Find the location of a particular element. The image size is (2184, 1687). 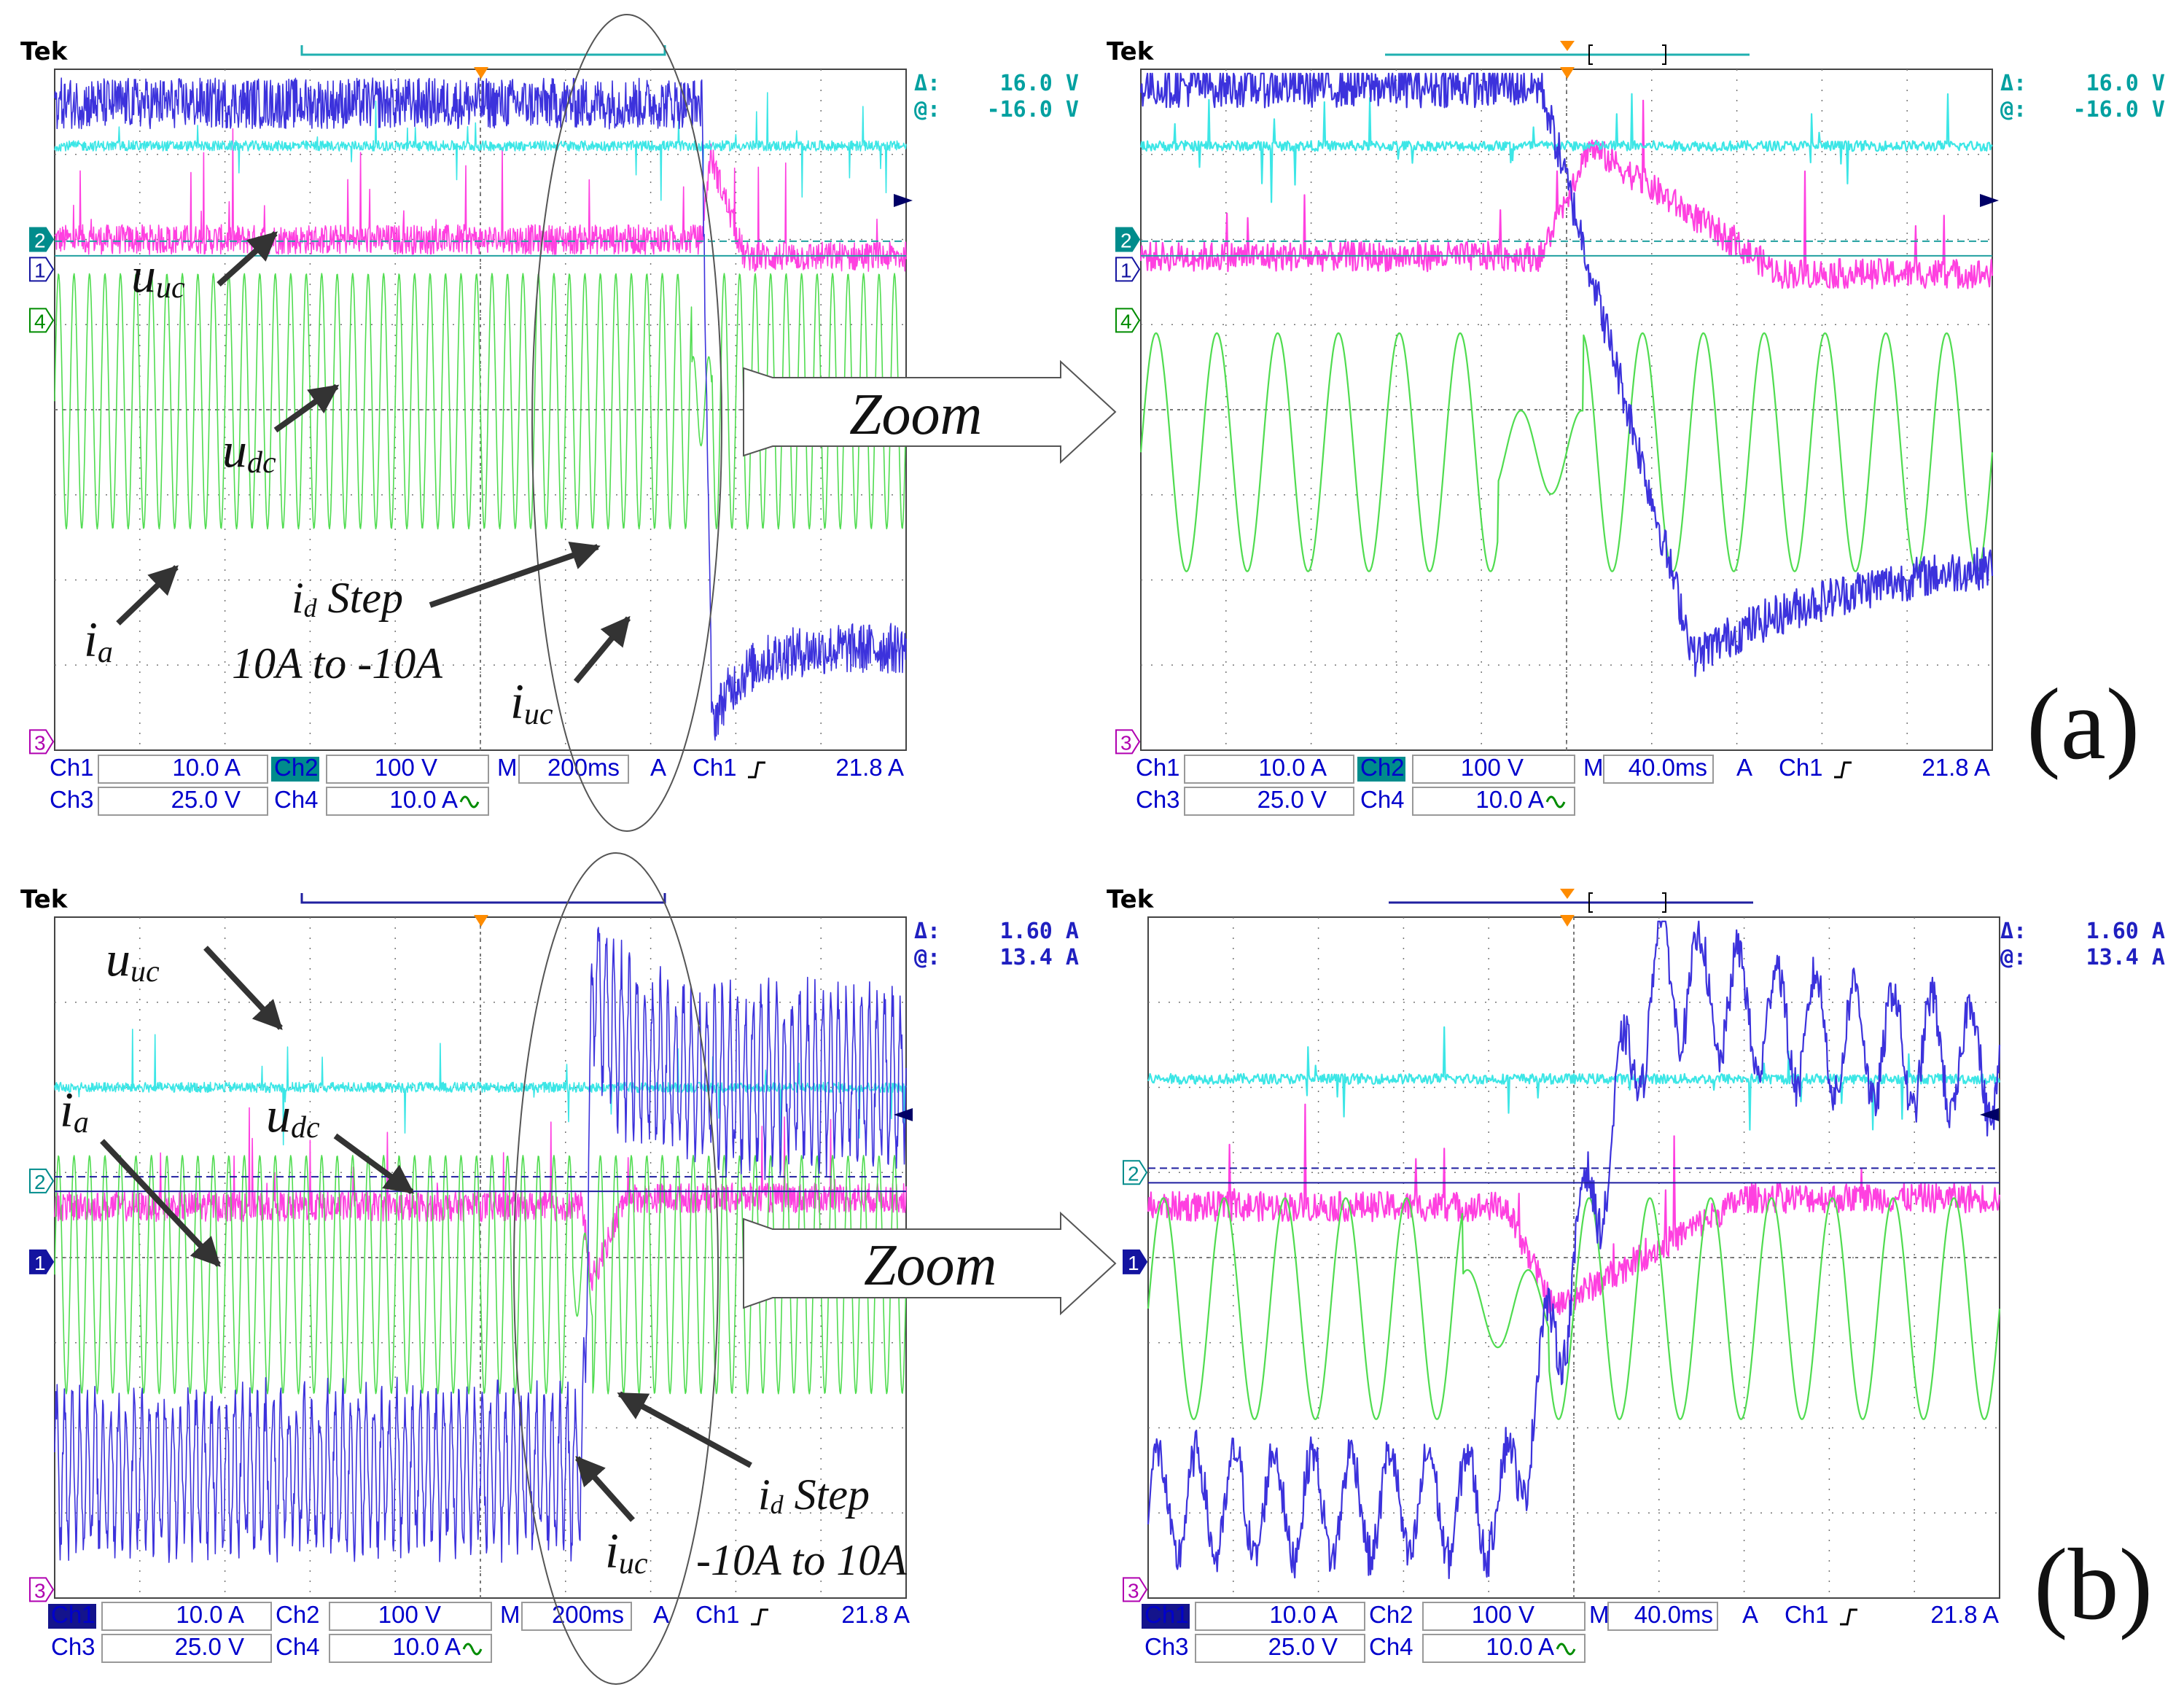

ch2-scale: 100 V is located at coordinates (1492, 768).